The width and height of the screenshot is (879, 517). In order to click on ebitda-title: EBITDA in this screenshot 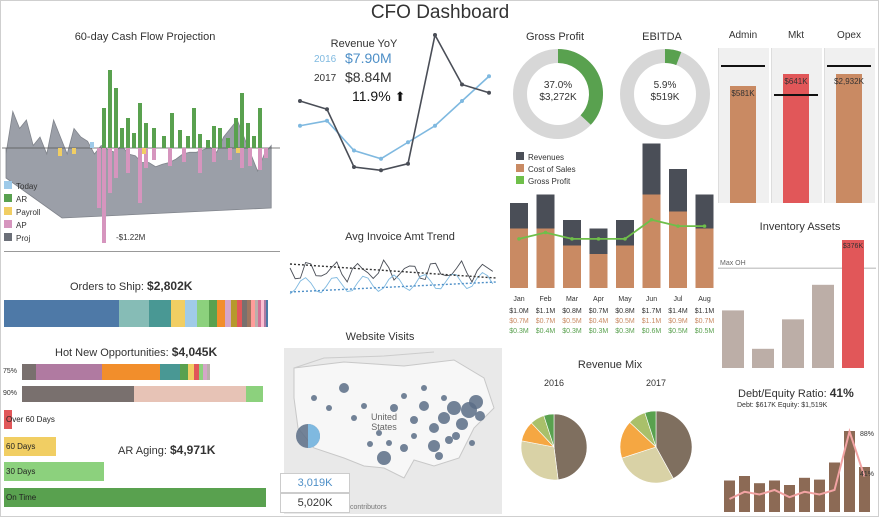, I will do `click(662, 37)`.